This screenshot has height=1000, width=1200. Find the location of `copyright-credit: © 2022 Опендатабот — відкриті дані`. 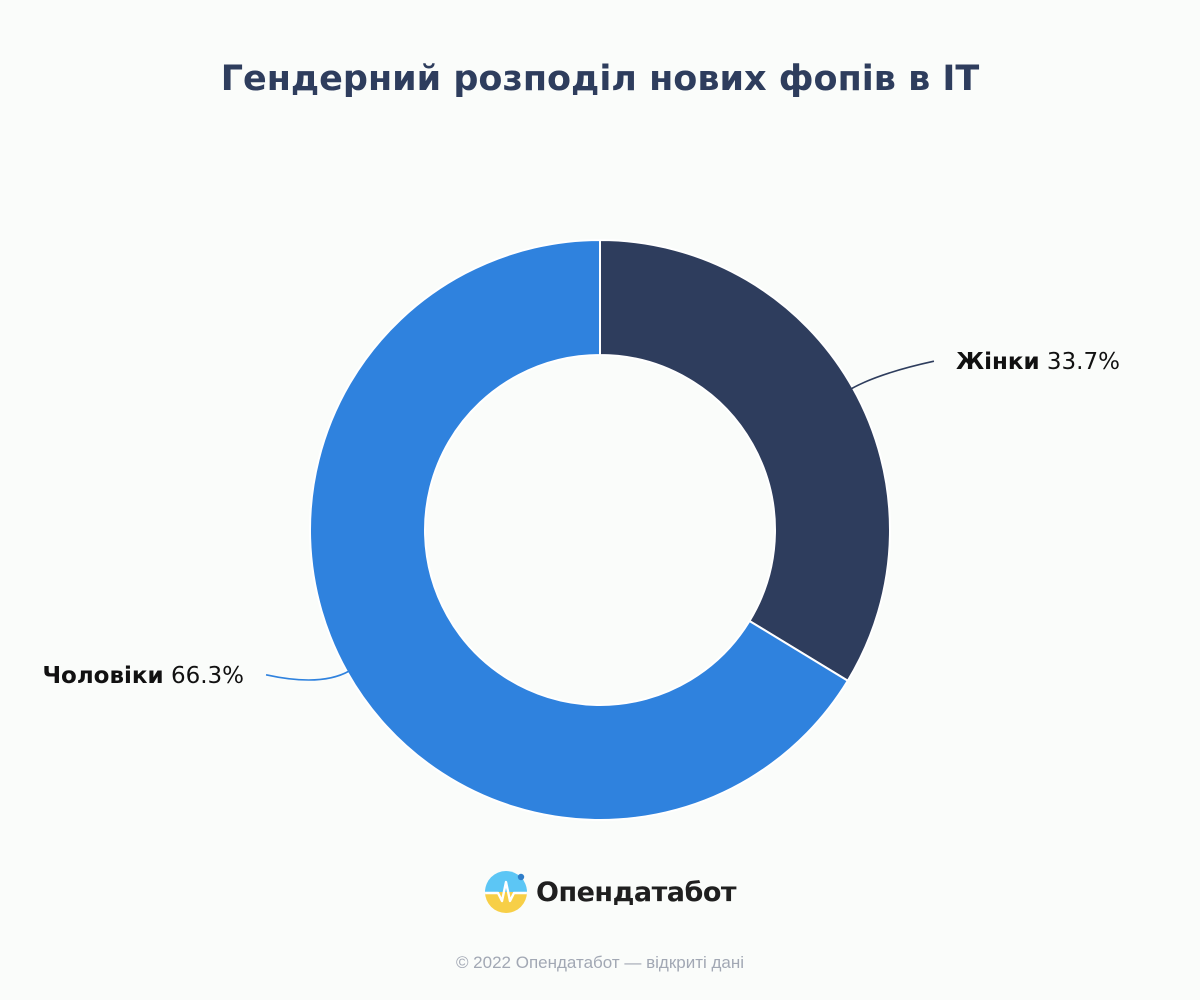

copyright-credit: © 2022 Опендатабот — відкриті дані is located at coordinates (600, 962).